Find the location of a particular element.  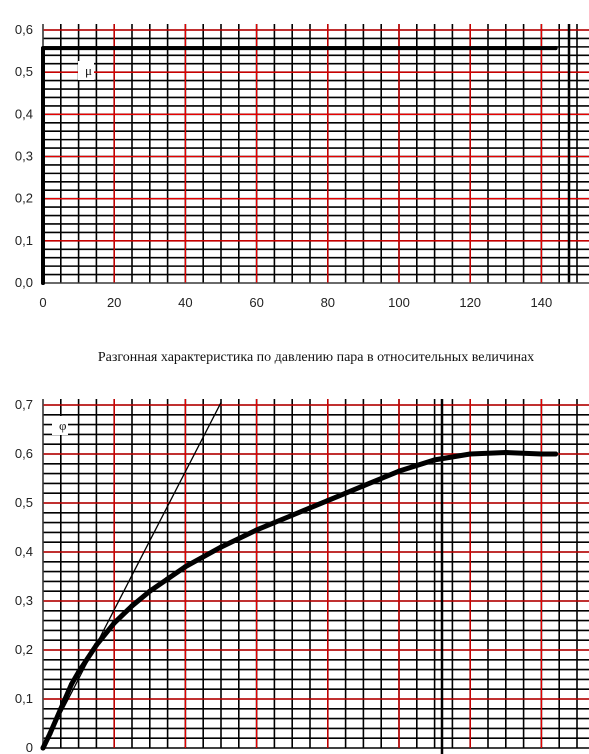

y-tick-label: 0,7 is located at coordinates (24, 404).